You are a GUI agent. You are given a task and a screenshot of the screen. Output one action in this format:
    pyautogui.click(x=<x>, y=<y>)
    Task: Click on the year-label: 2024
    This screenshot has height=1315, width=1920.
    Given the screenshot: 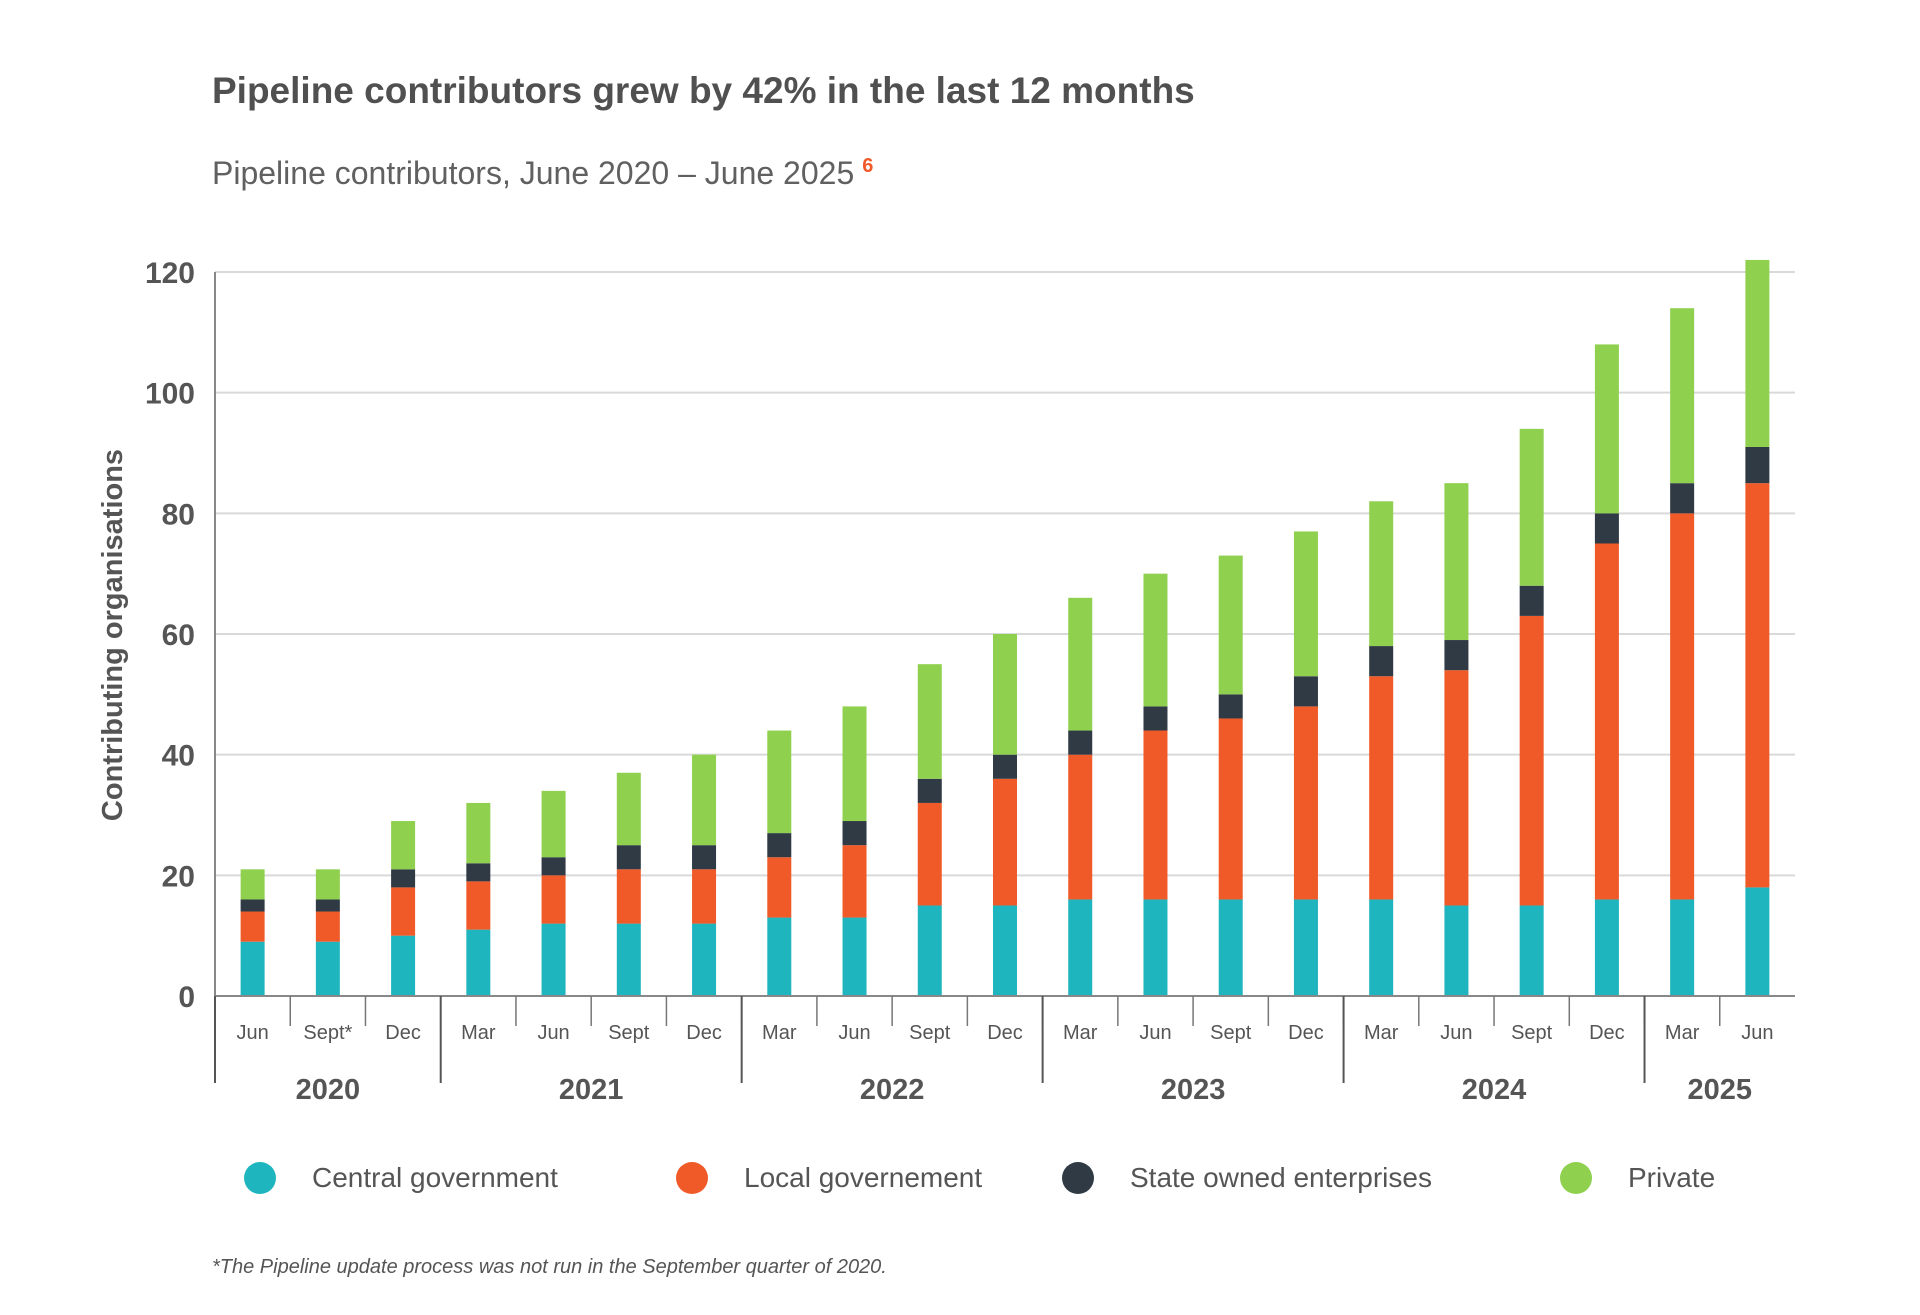 What is the action you would take?
    pyautogui.click(x=1494, y=1090)
    